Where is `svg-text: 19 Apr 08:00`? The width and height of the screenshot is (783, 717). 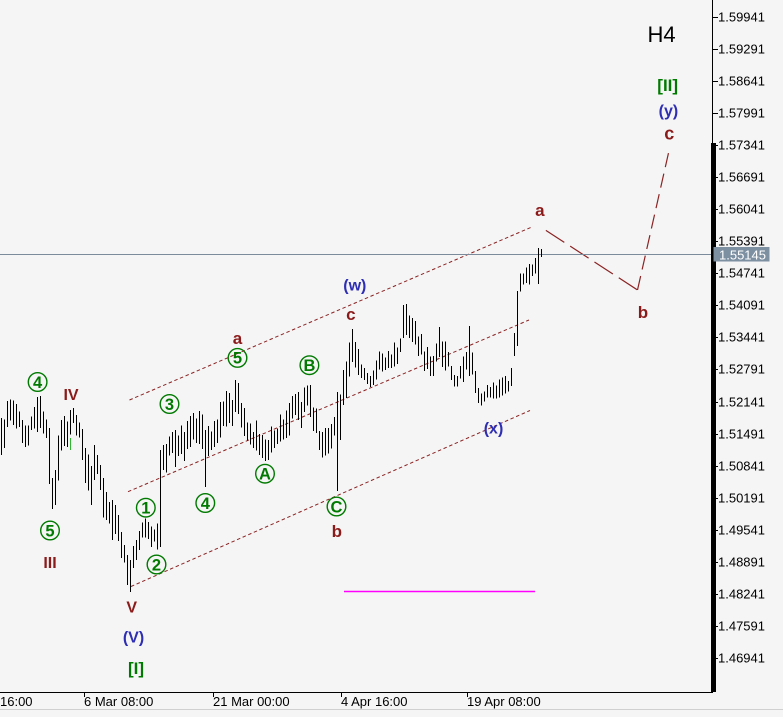
svg-text: 19 Apr 08:00 is located at coordinates (504, 701).